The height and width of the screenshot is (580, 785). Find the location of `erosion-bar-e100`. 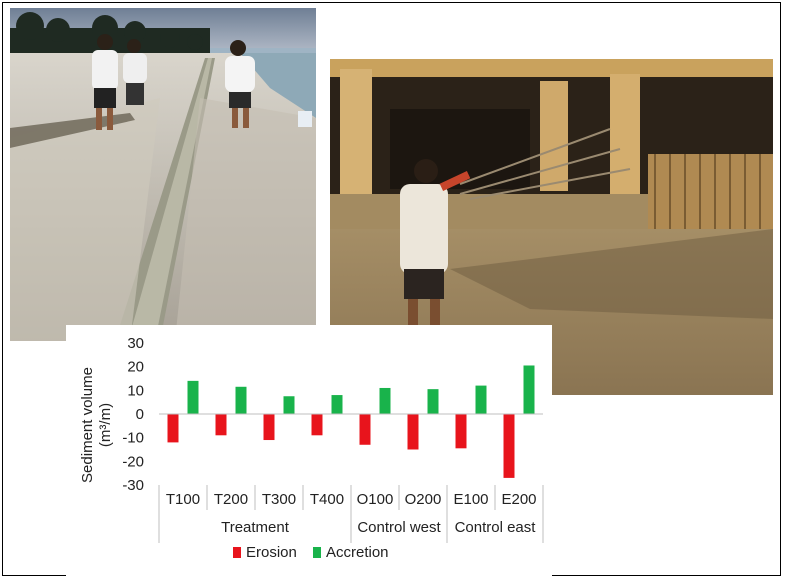

erosion-bar-e100 is located at coordinates (461, 431).